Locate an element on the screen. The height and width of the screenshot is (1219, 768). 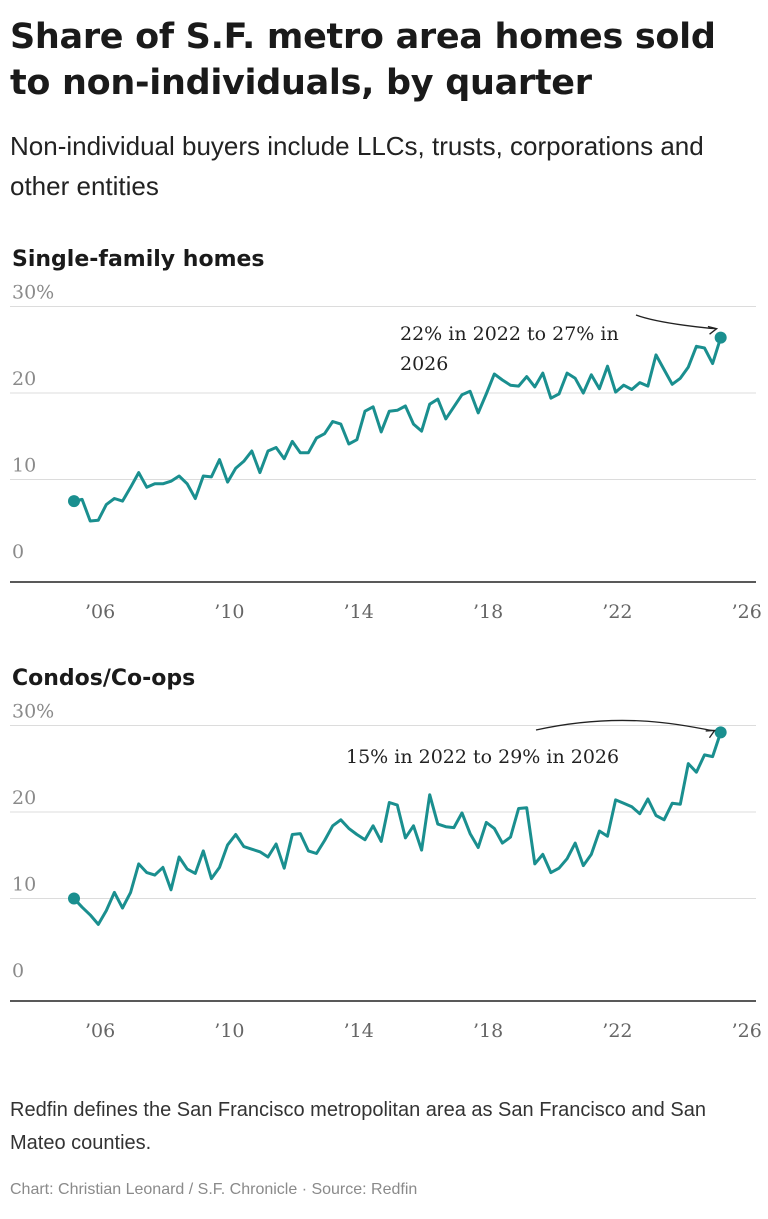
annotation-text: 22% in 2022 to 27% in 2026 is located at coordinates (509, 349).